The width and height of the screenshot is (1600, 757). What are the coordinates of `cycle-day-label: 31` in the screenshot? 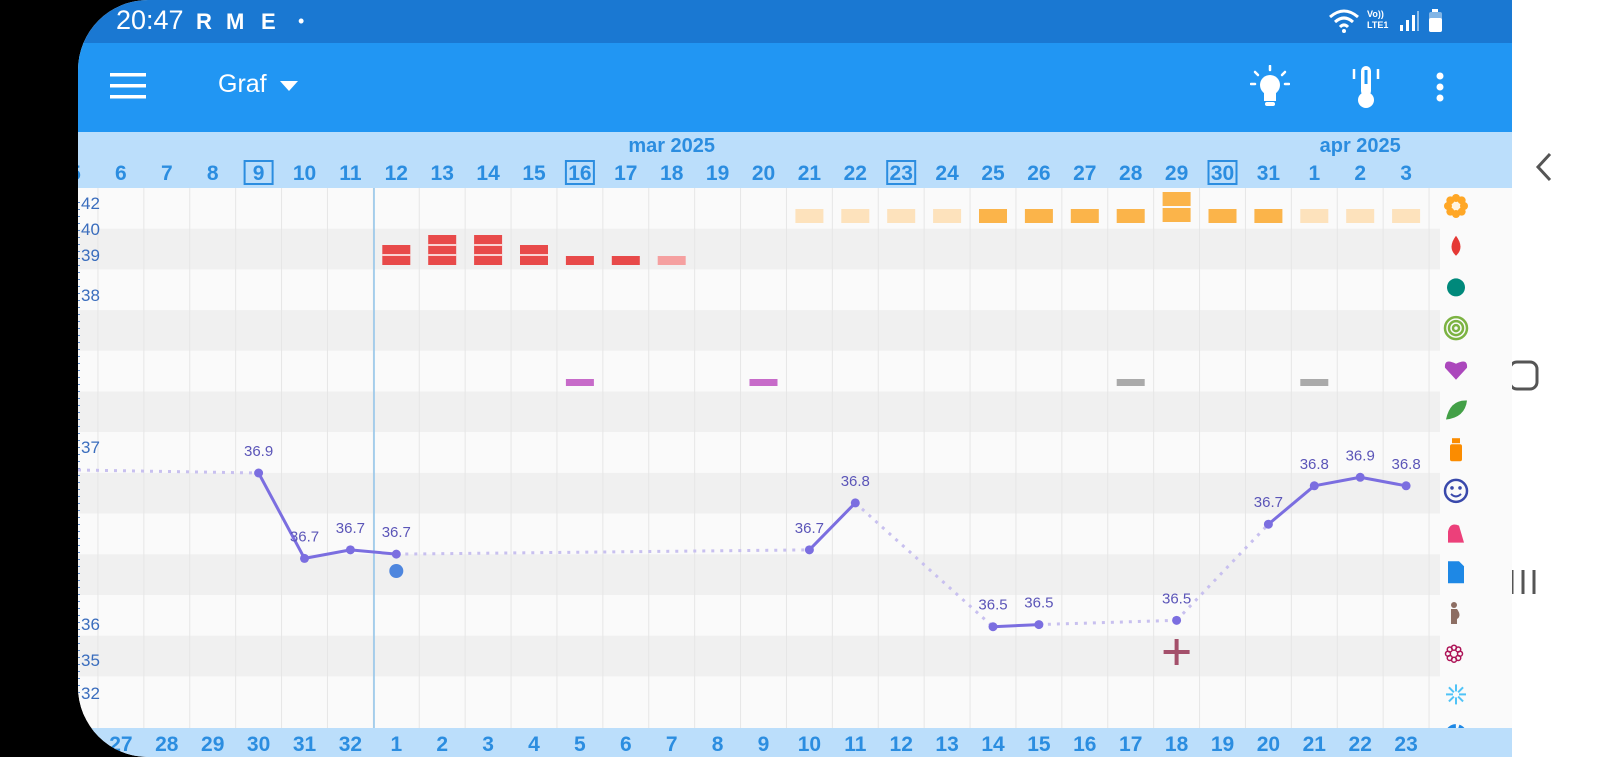 It's located at (305, 744).